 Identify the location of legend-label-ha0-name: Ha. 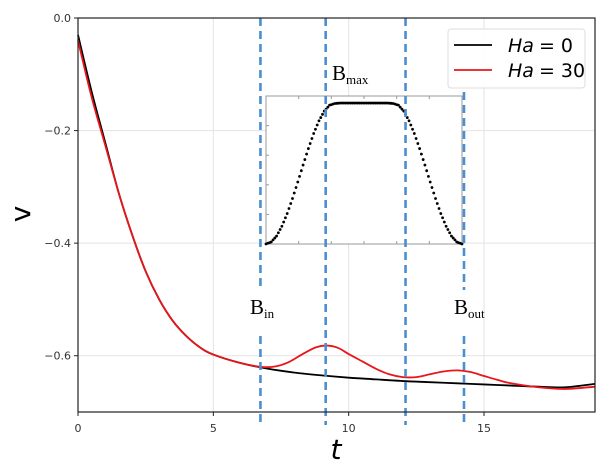
(521, 46).